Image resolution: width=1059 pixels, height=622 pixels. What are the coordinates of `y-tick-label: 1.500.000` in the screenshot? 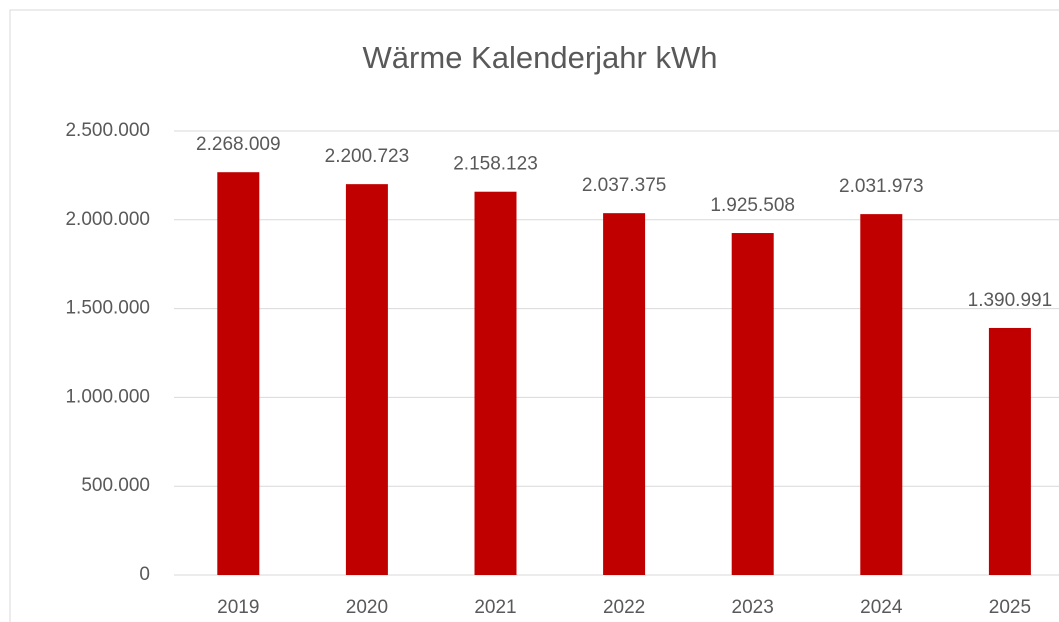 It's located at (107, 308).